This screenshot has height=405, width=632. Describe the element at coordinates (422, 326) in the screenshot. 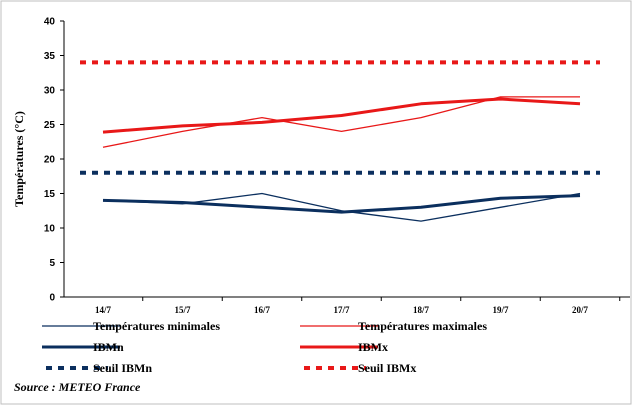

I see `legend-label-2: Températures maximales` at that location.